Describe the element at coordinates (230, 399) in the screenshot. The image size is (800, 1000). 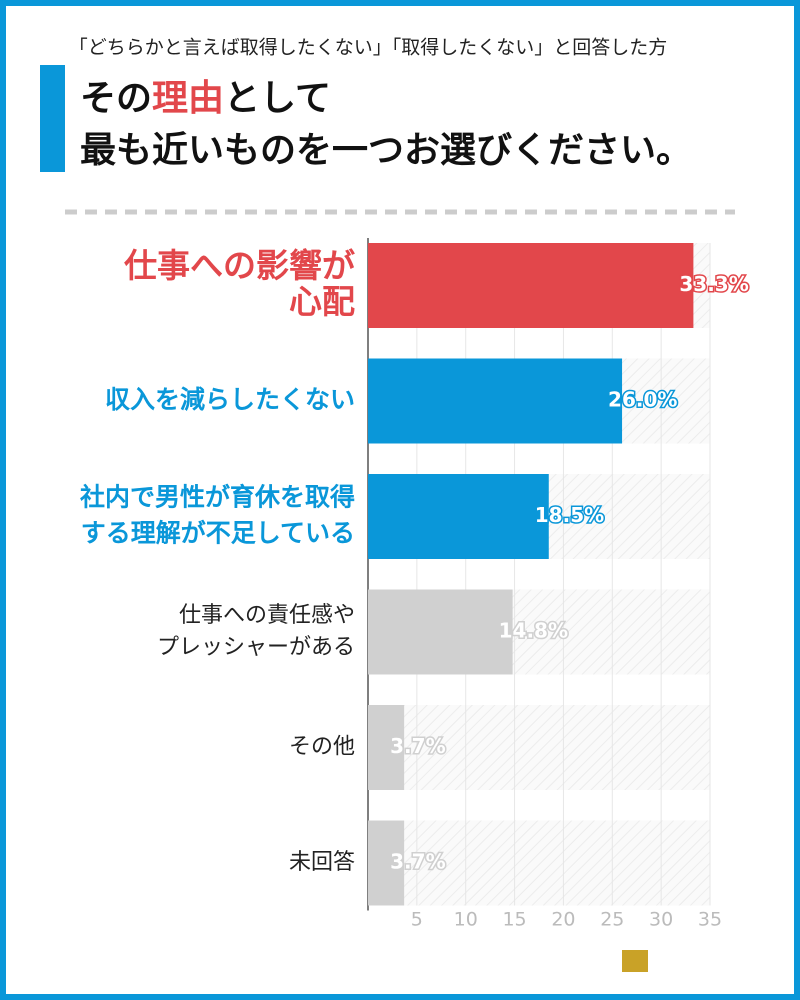
I see `category-label: 収入を減らしたくない` at that location.